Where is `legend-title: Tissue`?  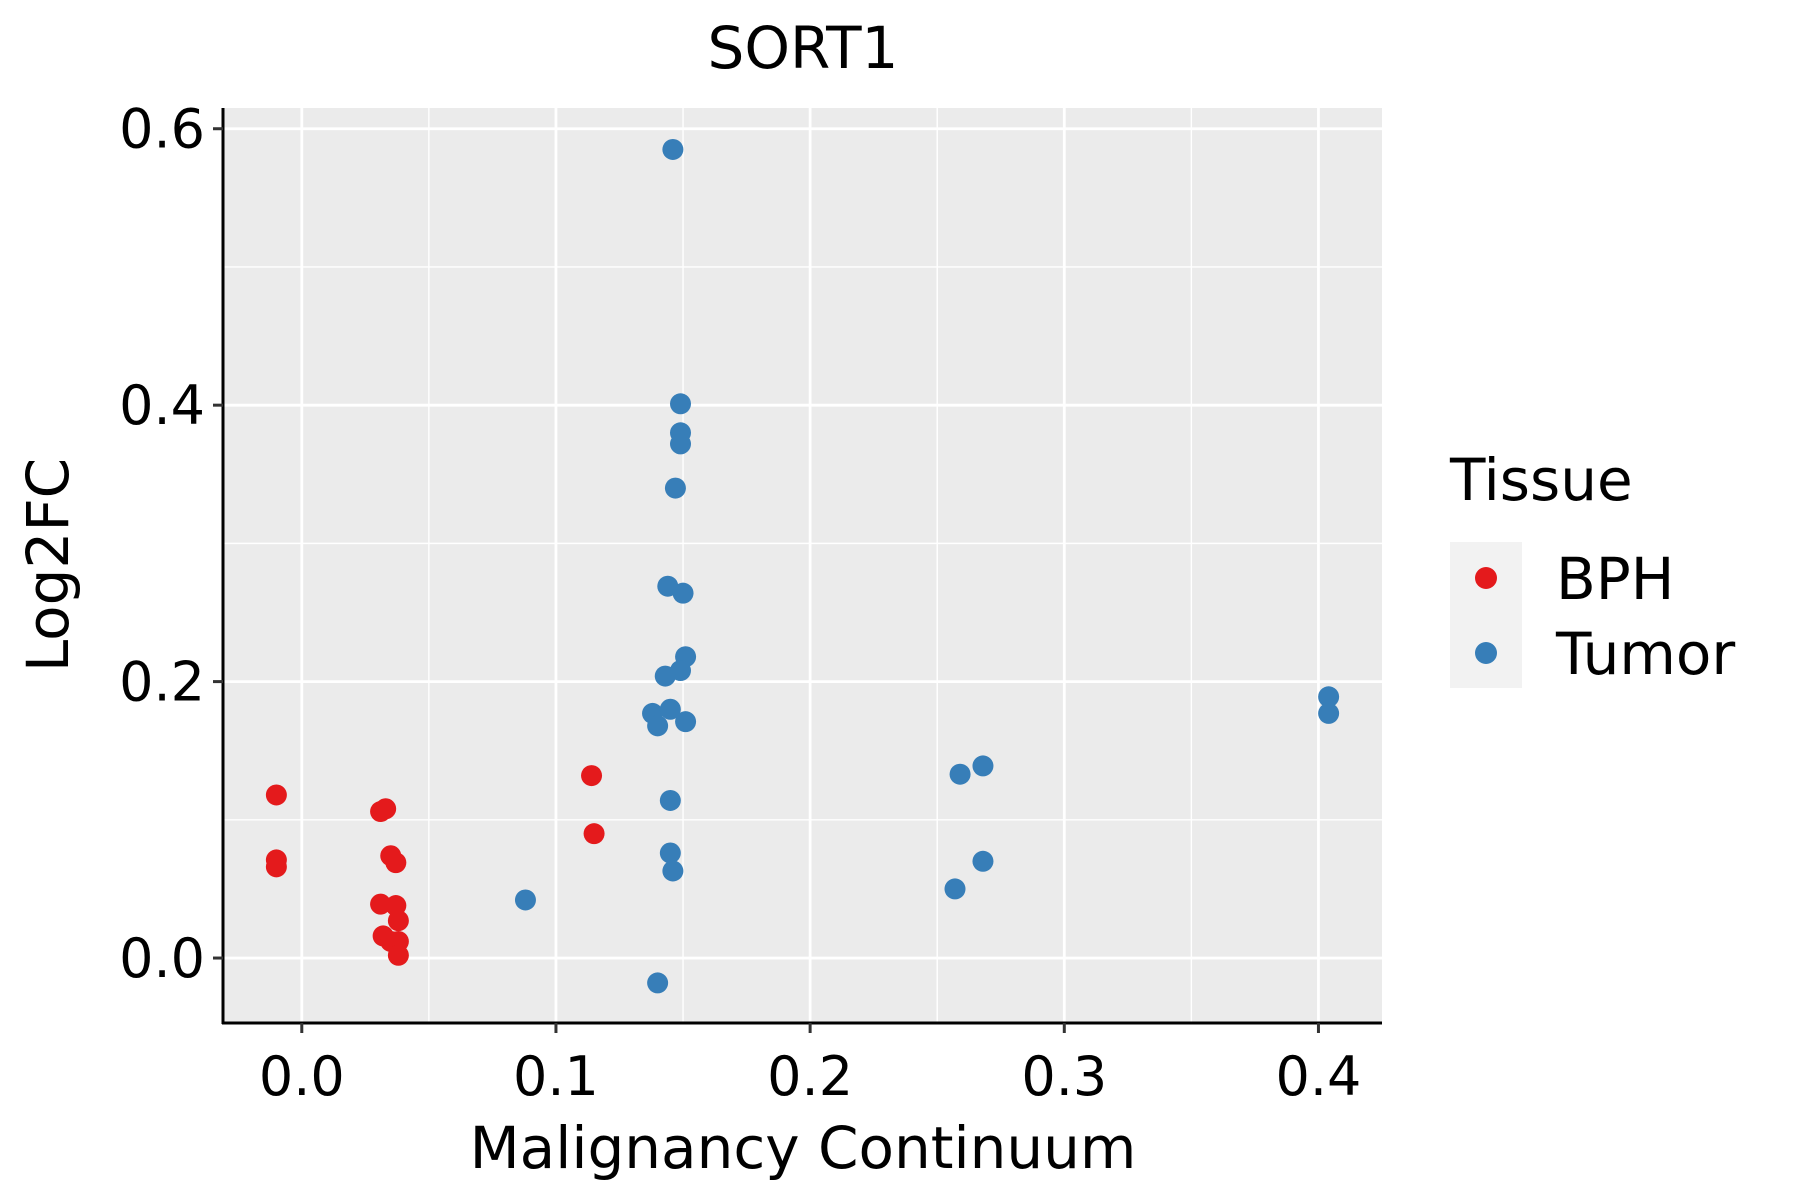
legend-title: Tissue is located at coordinates (1541, 480).